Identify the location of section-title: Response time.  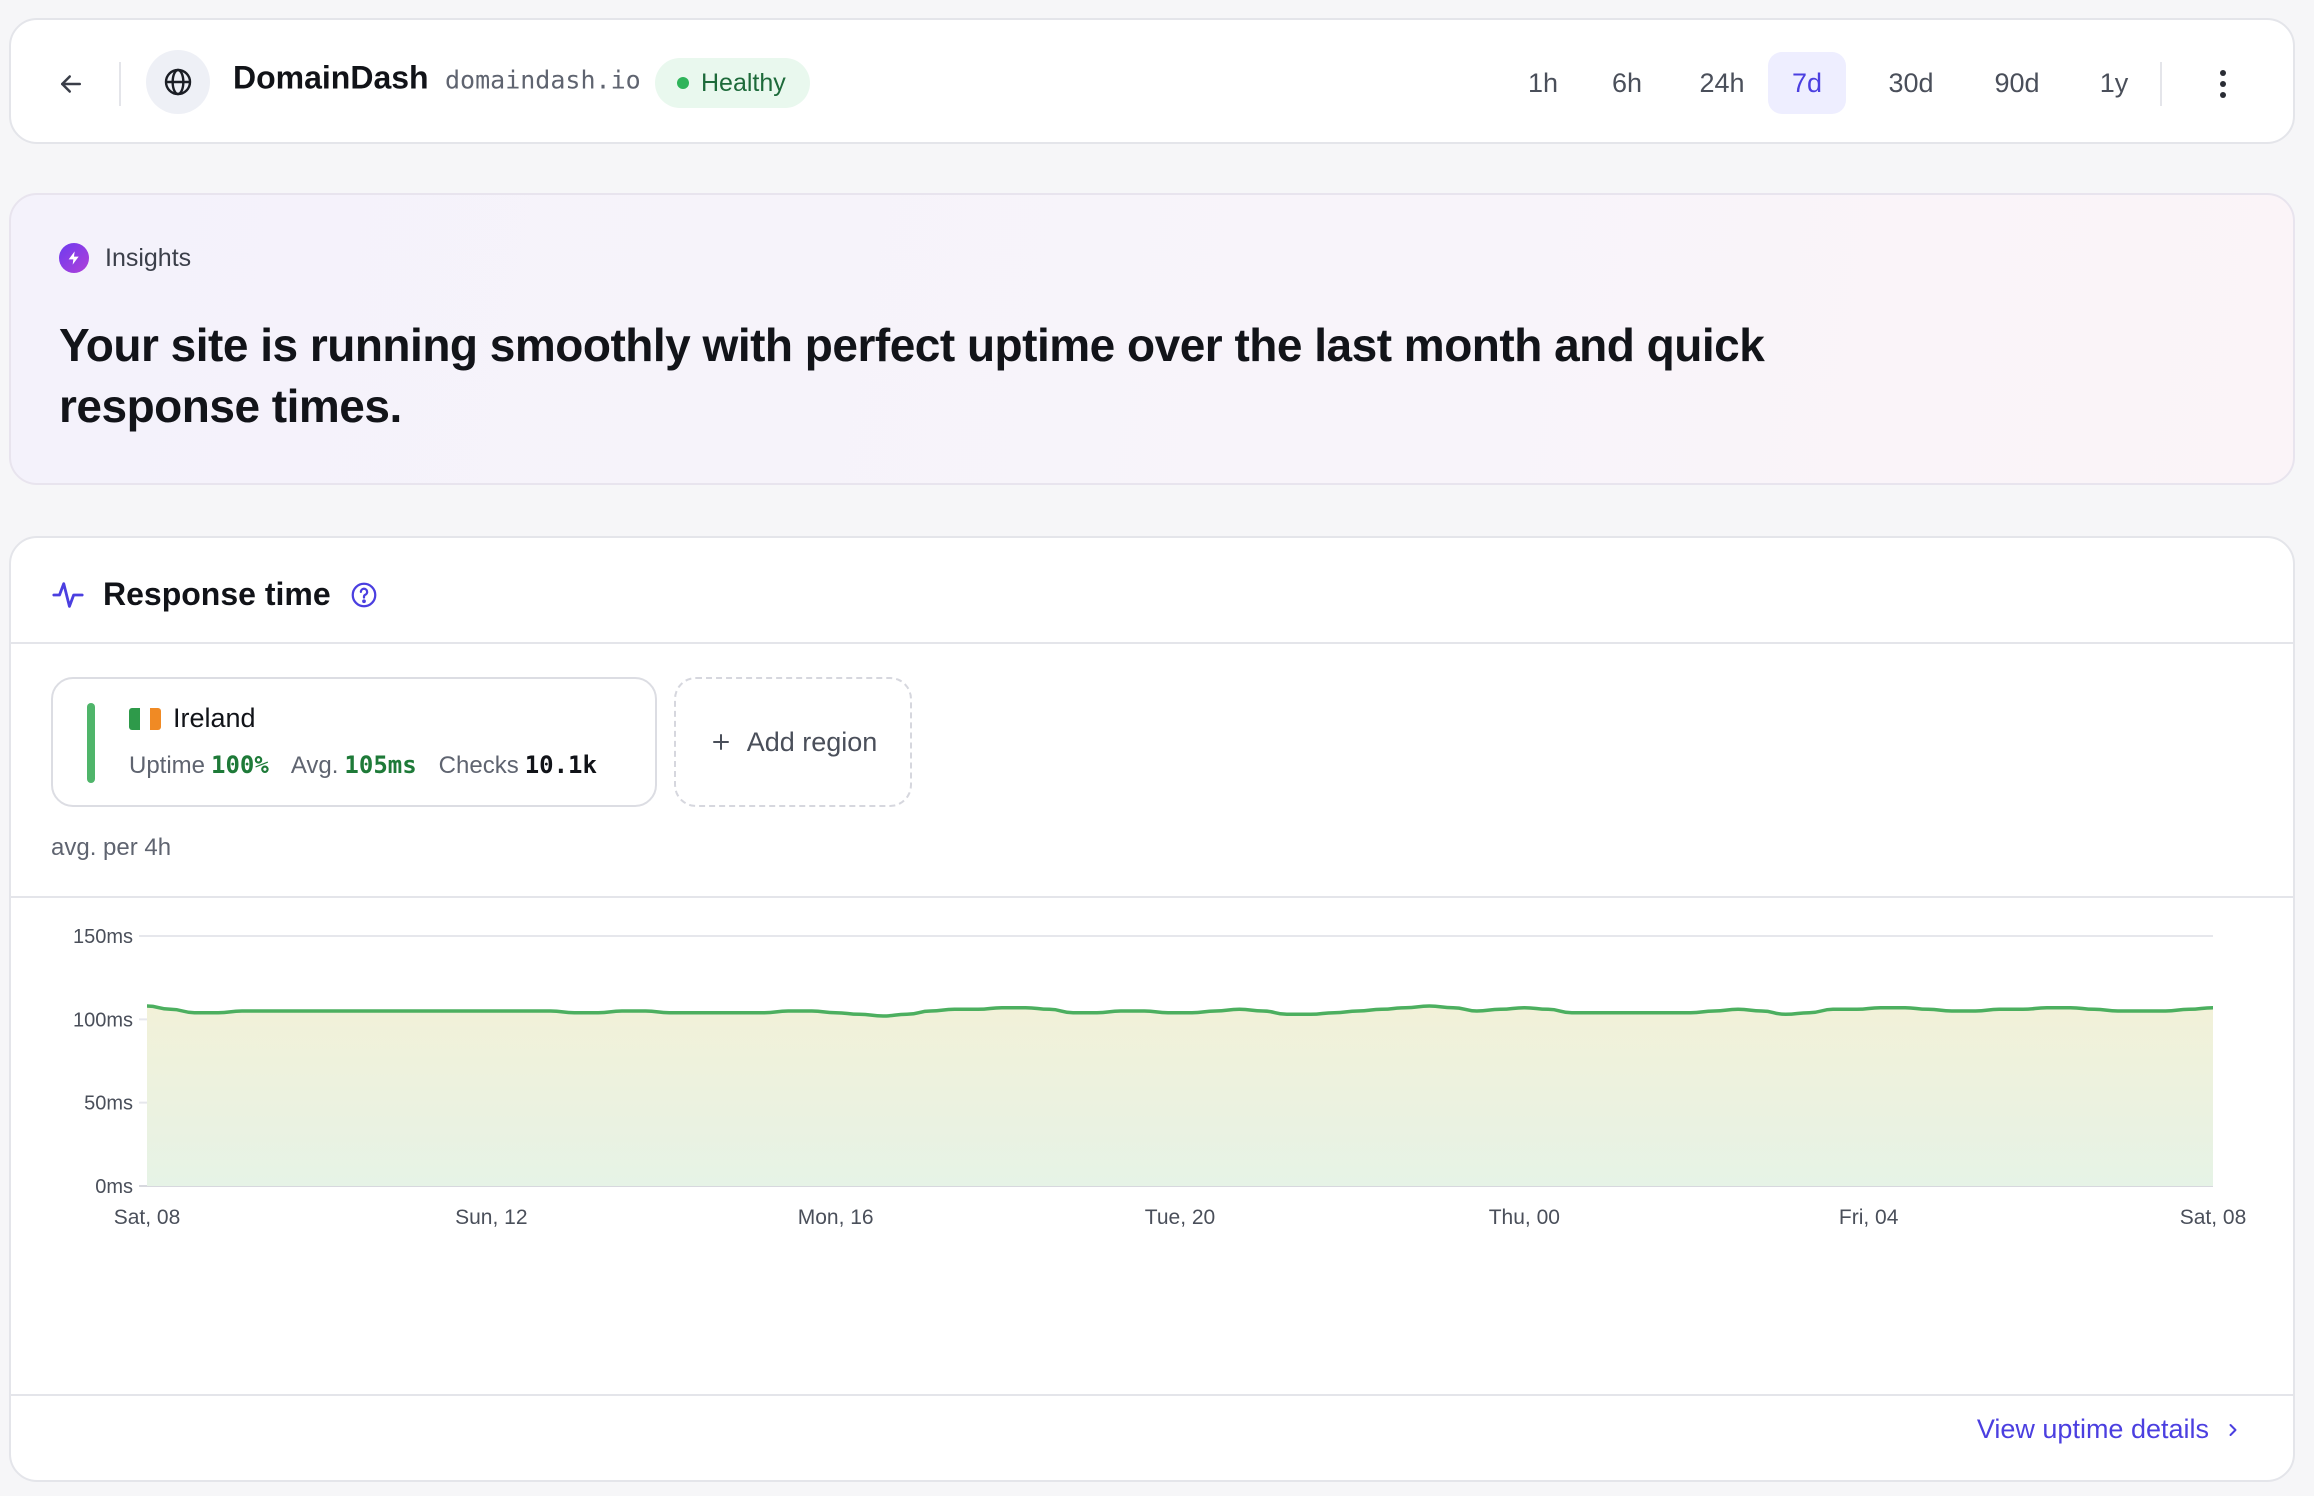
(217, 594).